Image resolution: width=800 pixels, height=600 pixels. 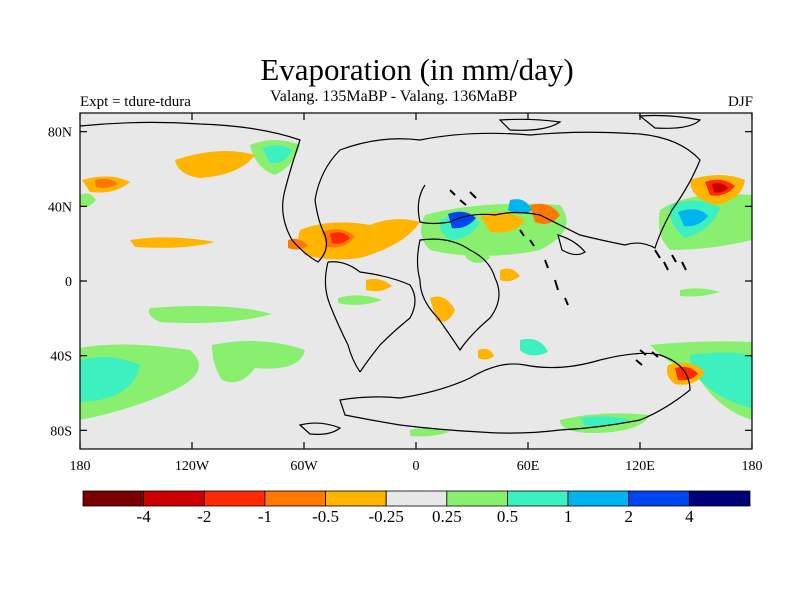 I want to click on colorbar-label: 2, so click(x=628, y=516).